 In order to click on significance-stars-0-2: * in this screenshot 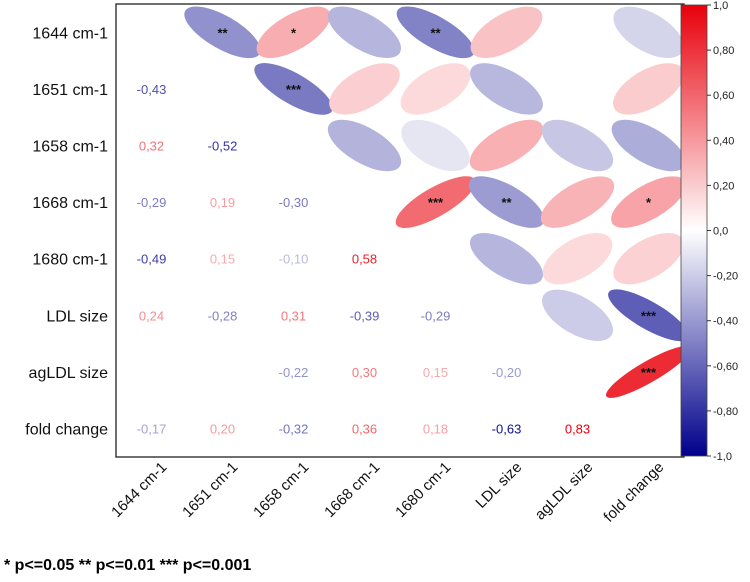, I will do `click(294, 32)`.